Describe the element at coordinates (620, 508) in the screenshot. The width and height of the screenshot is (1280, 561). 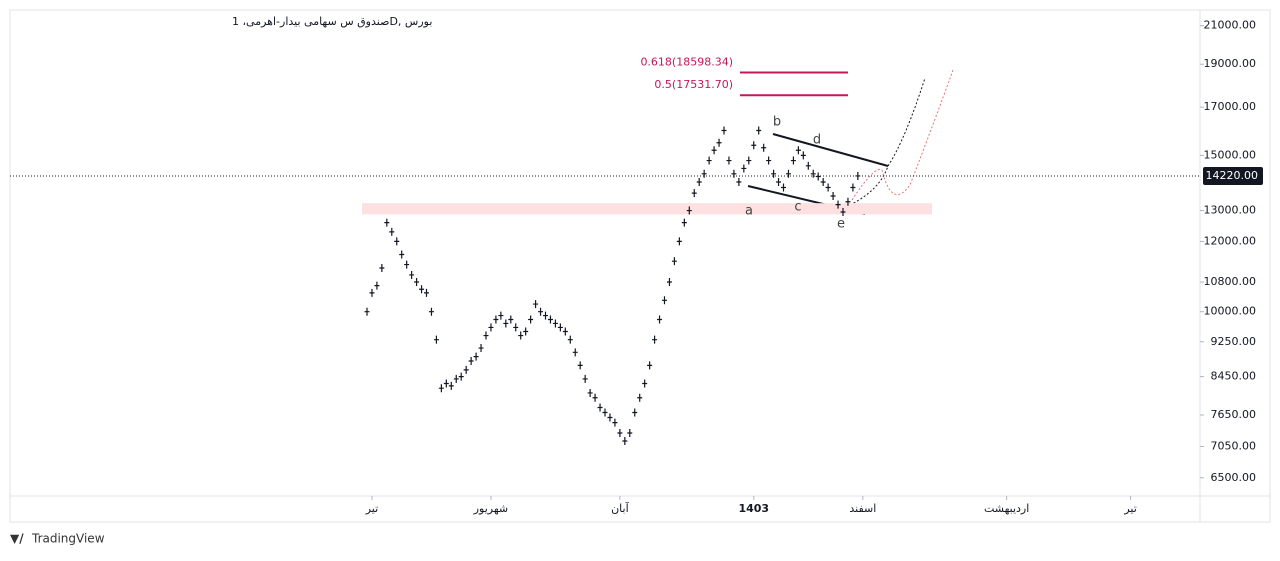
I see `x-tick-label: آبان` at that location.